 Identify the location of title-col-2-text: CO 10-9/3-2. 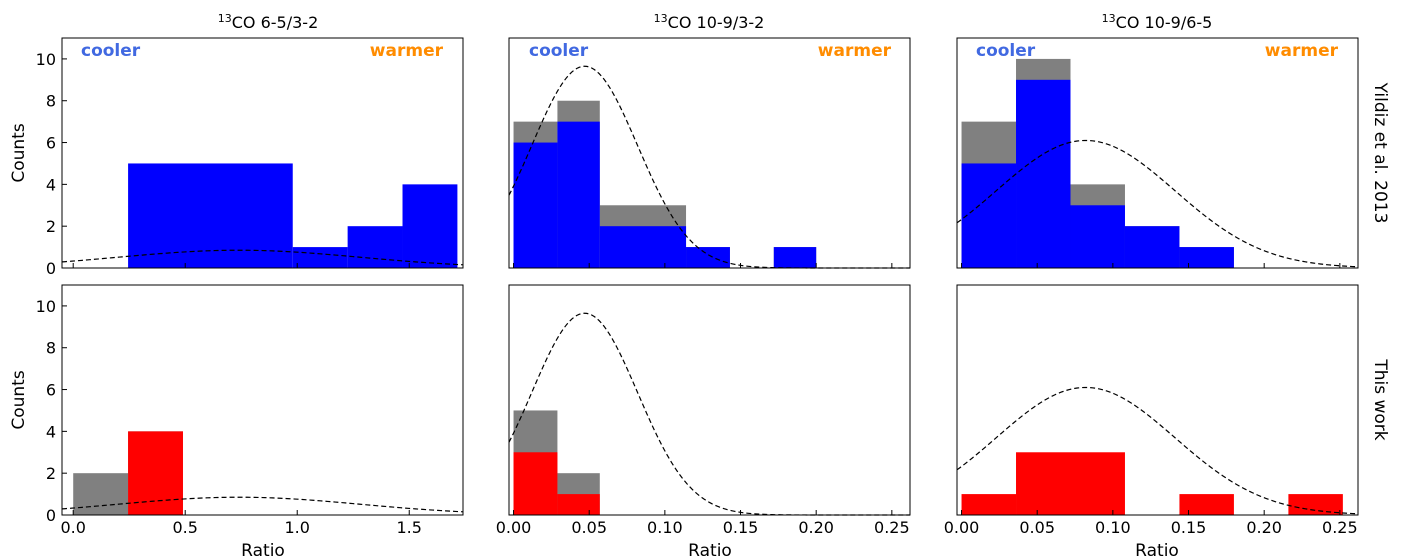
(716, 22).